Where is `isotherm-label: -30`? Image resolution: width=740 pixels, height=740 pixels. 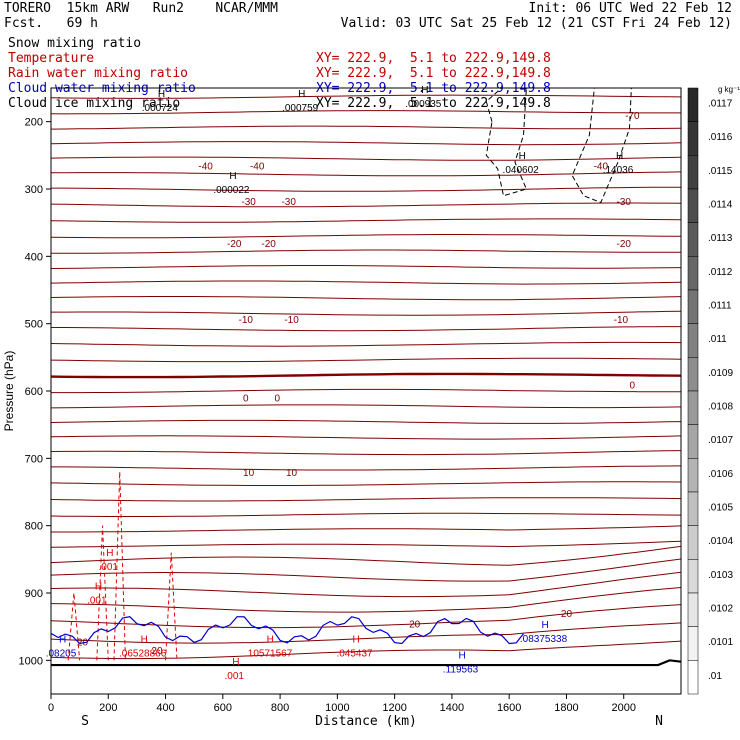 isotherm-label: -30 is located at coordinates (248, 202).